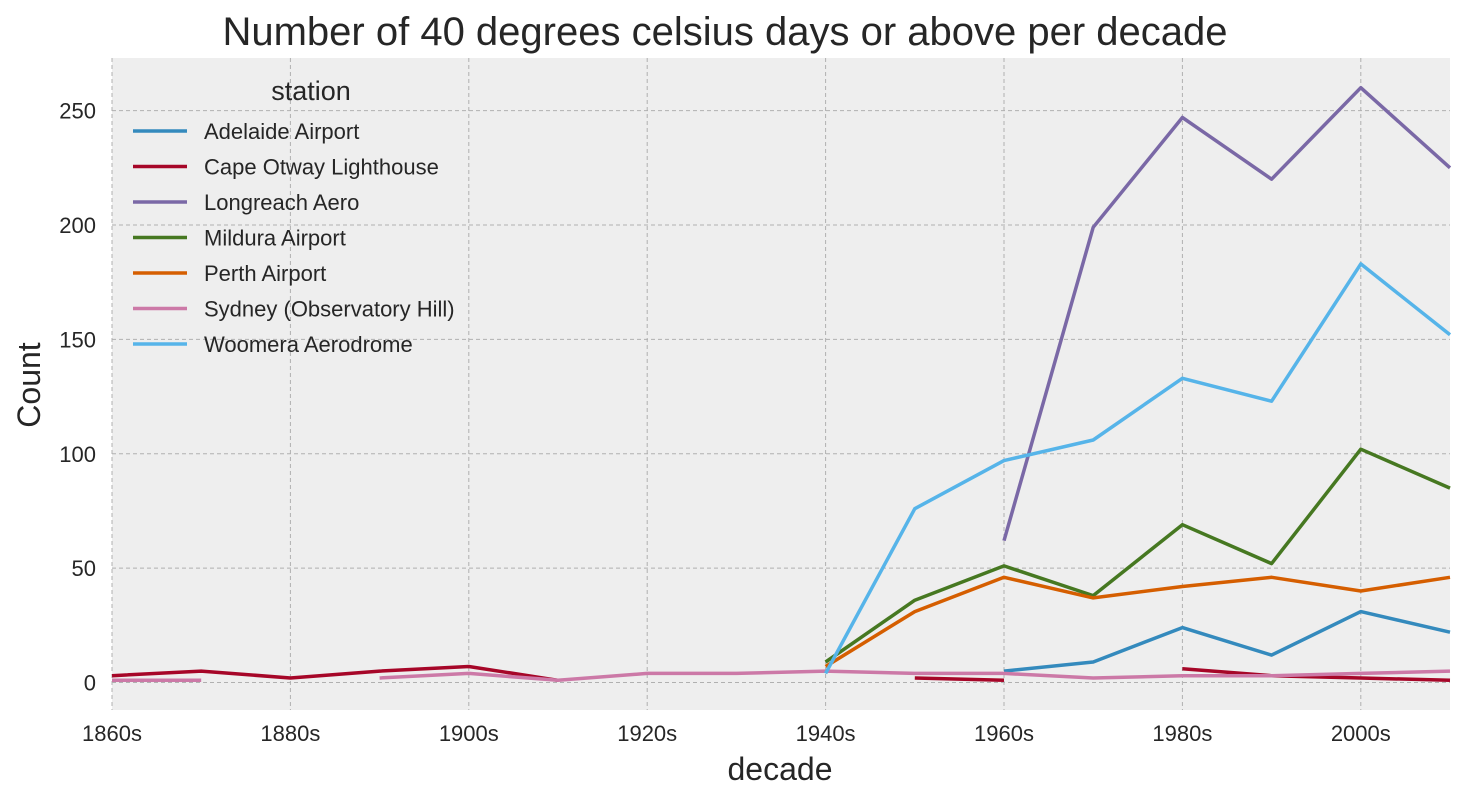 This screenshot has height=802, width=1464. Describe the element at coordinates (780, 769) in the screenshot. I see `x-axis-label: decade` at that location.